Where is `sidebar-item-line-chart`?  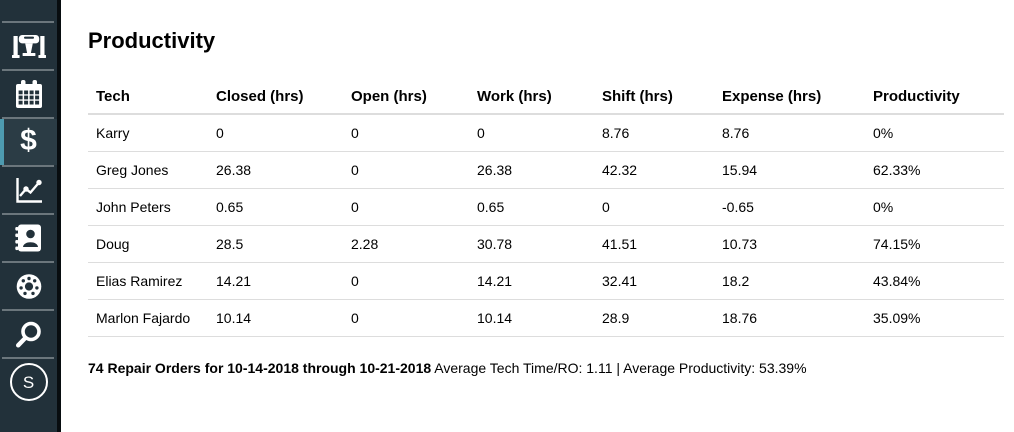
sidebar-item-line-chart is located at coordinates (28, 190).